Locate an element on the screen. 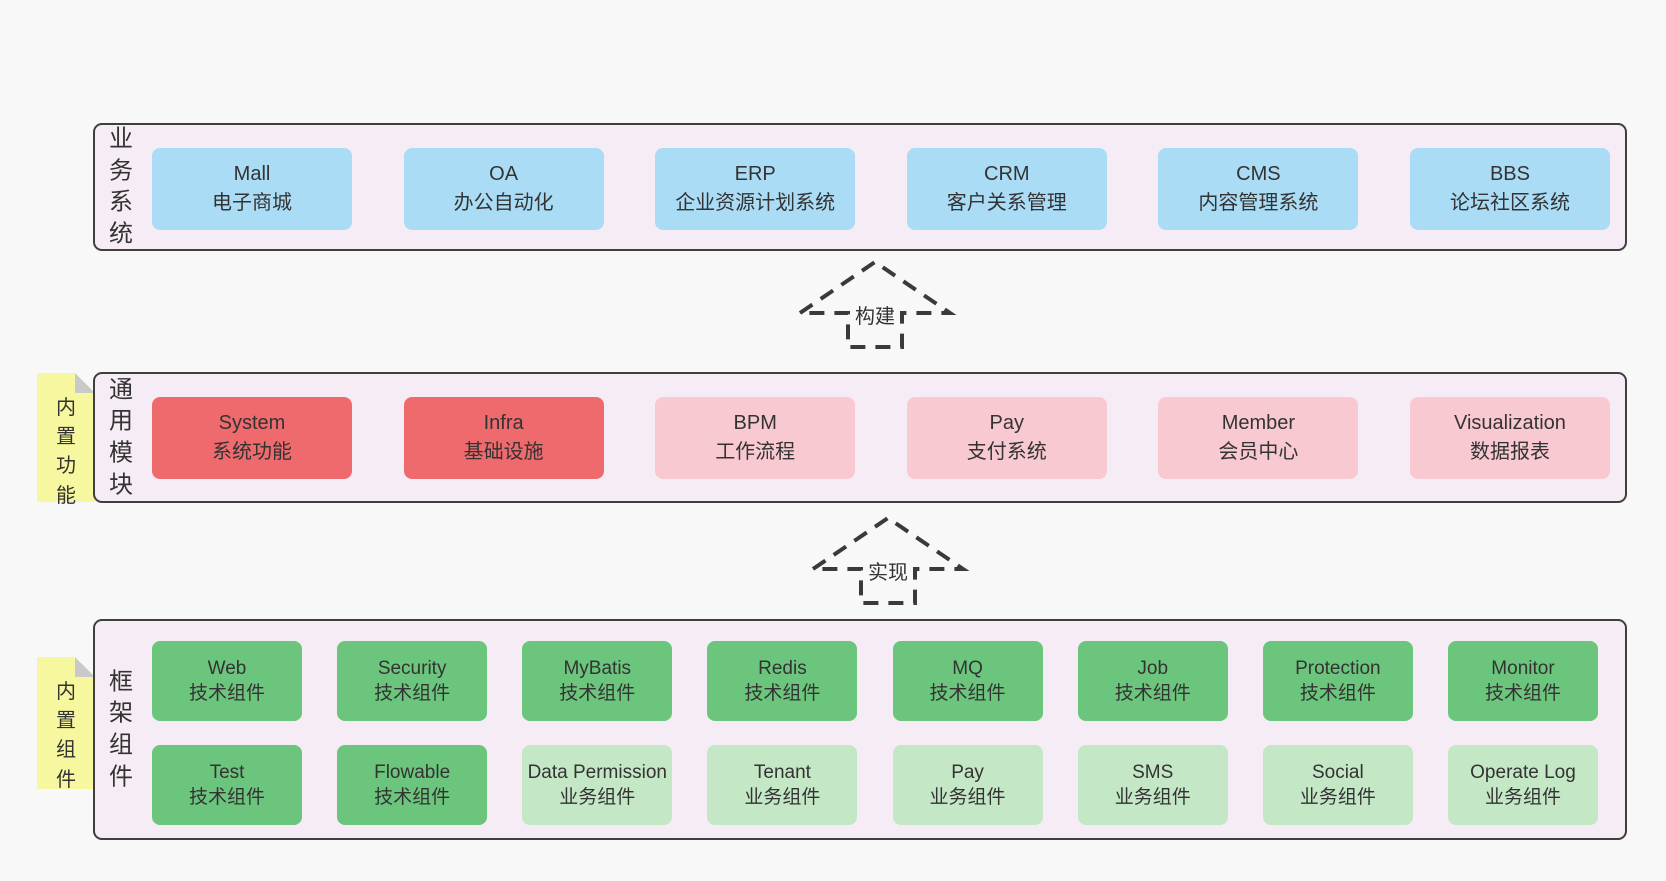  box-subtitle: 基础设施 is located at coordinates (503, 452).